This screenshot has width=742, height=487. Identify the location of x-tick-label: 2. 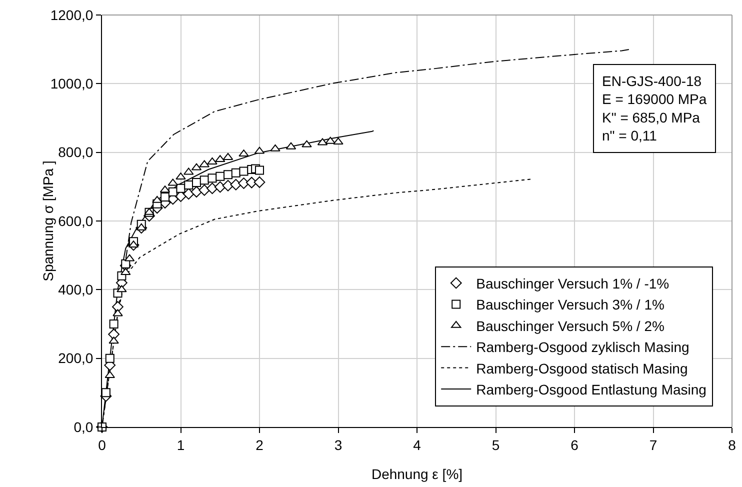
(260, 444).